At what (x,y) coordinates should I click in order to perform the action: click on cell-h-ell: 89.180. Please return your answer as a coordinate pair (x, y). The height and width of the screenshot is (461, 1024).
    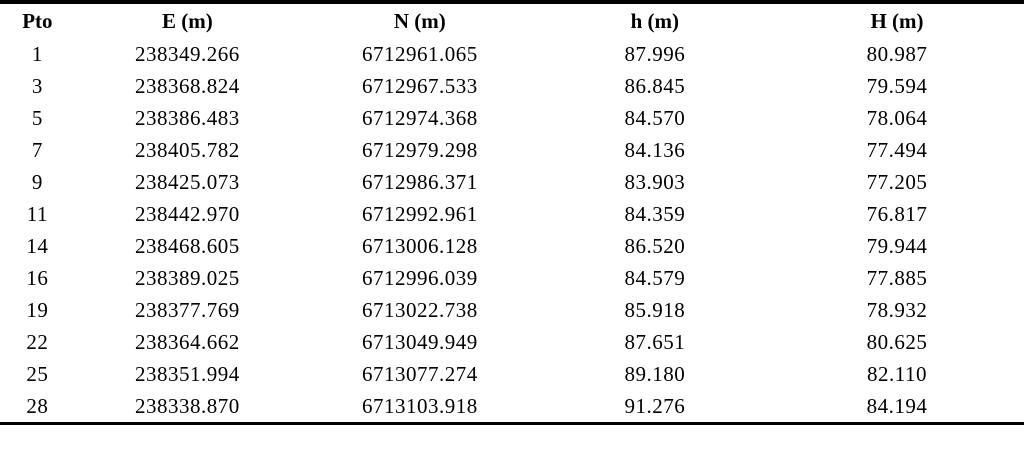
    Looking at the image, I should click on (655, 373).